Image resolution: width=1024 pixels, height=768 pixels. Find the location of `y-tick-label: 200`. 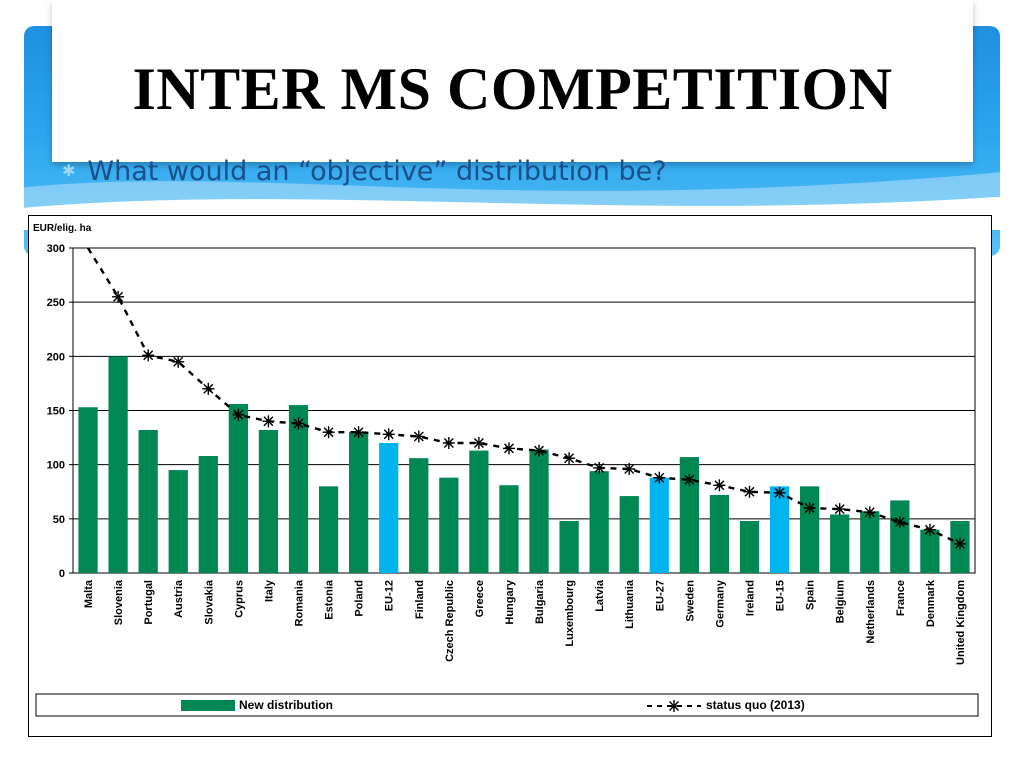

y-tick-label: 200 is located at coordinates (56, 357).